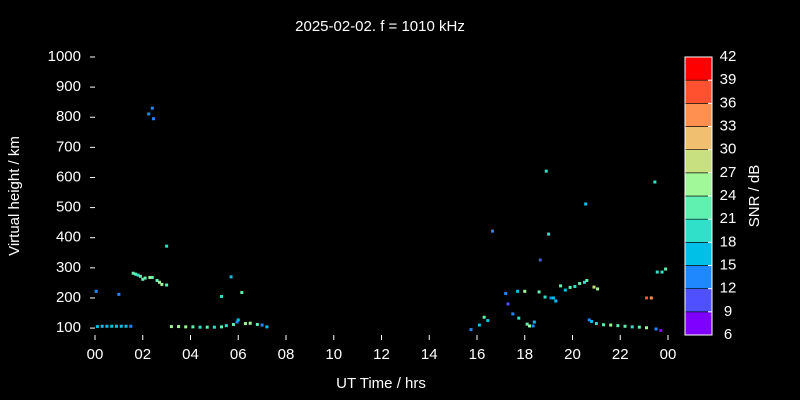  Describe the element at coordinates (728, 218) in the screenshot. I see `colorbar-tick-label: 21` at that location.